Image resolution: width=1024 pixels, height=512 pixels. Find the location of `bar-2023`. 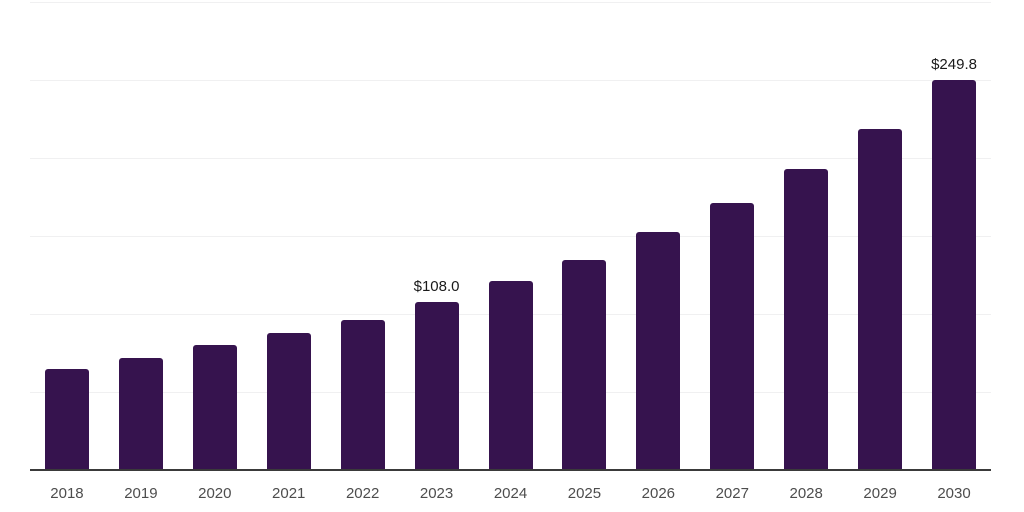

bar-2023 is located at coordinates (436, 385).